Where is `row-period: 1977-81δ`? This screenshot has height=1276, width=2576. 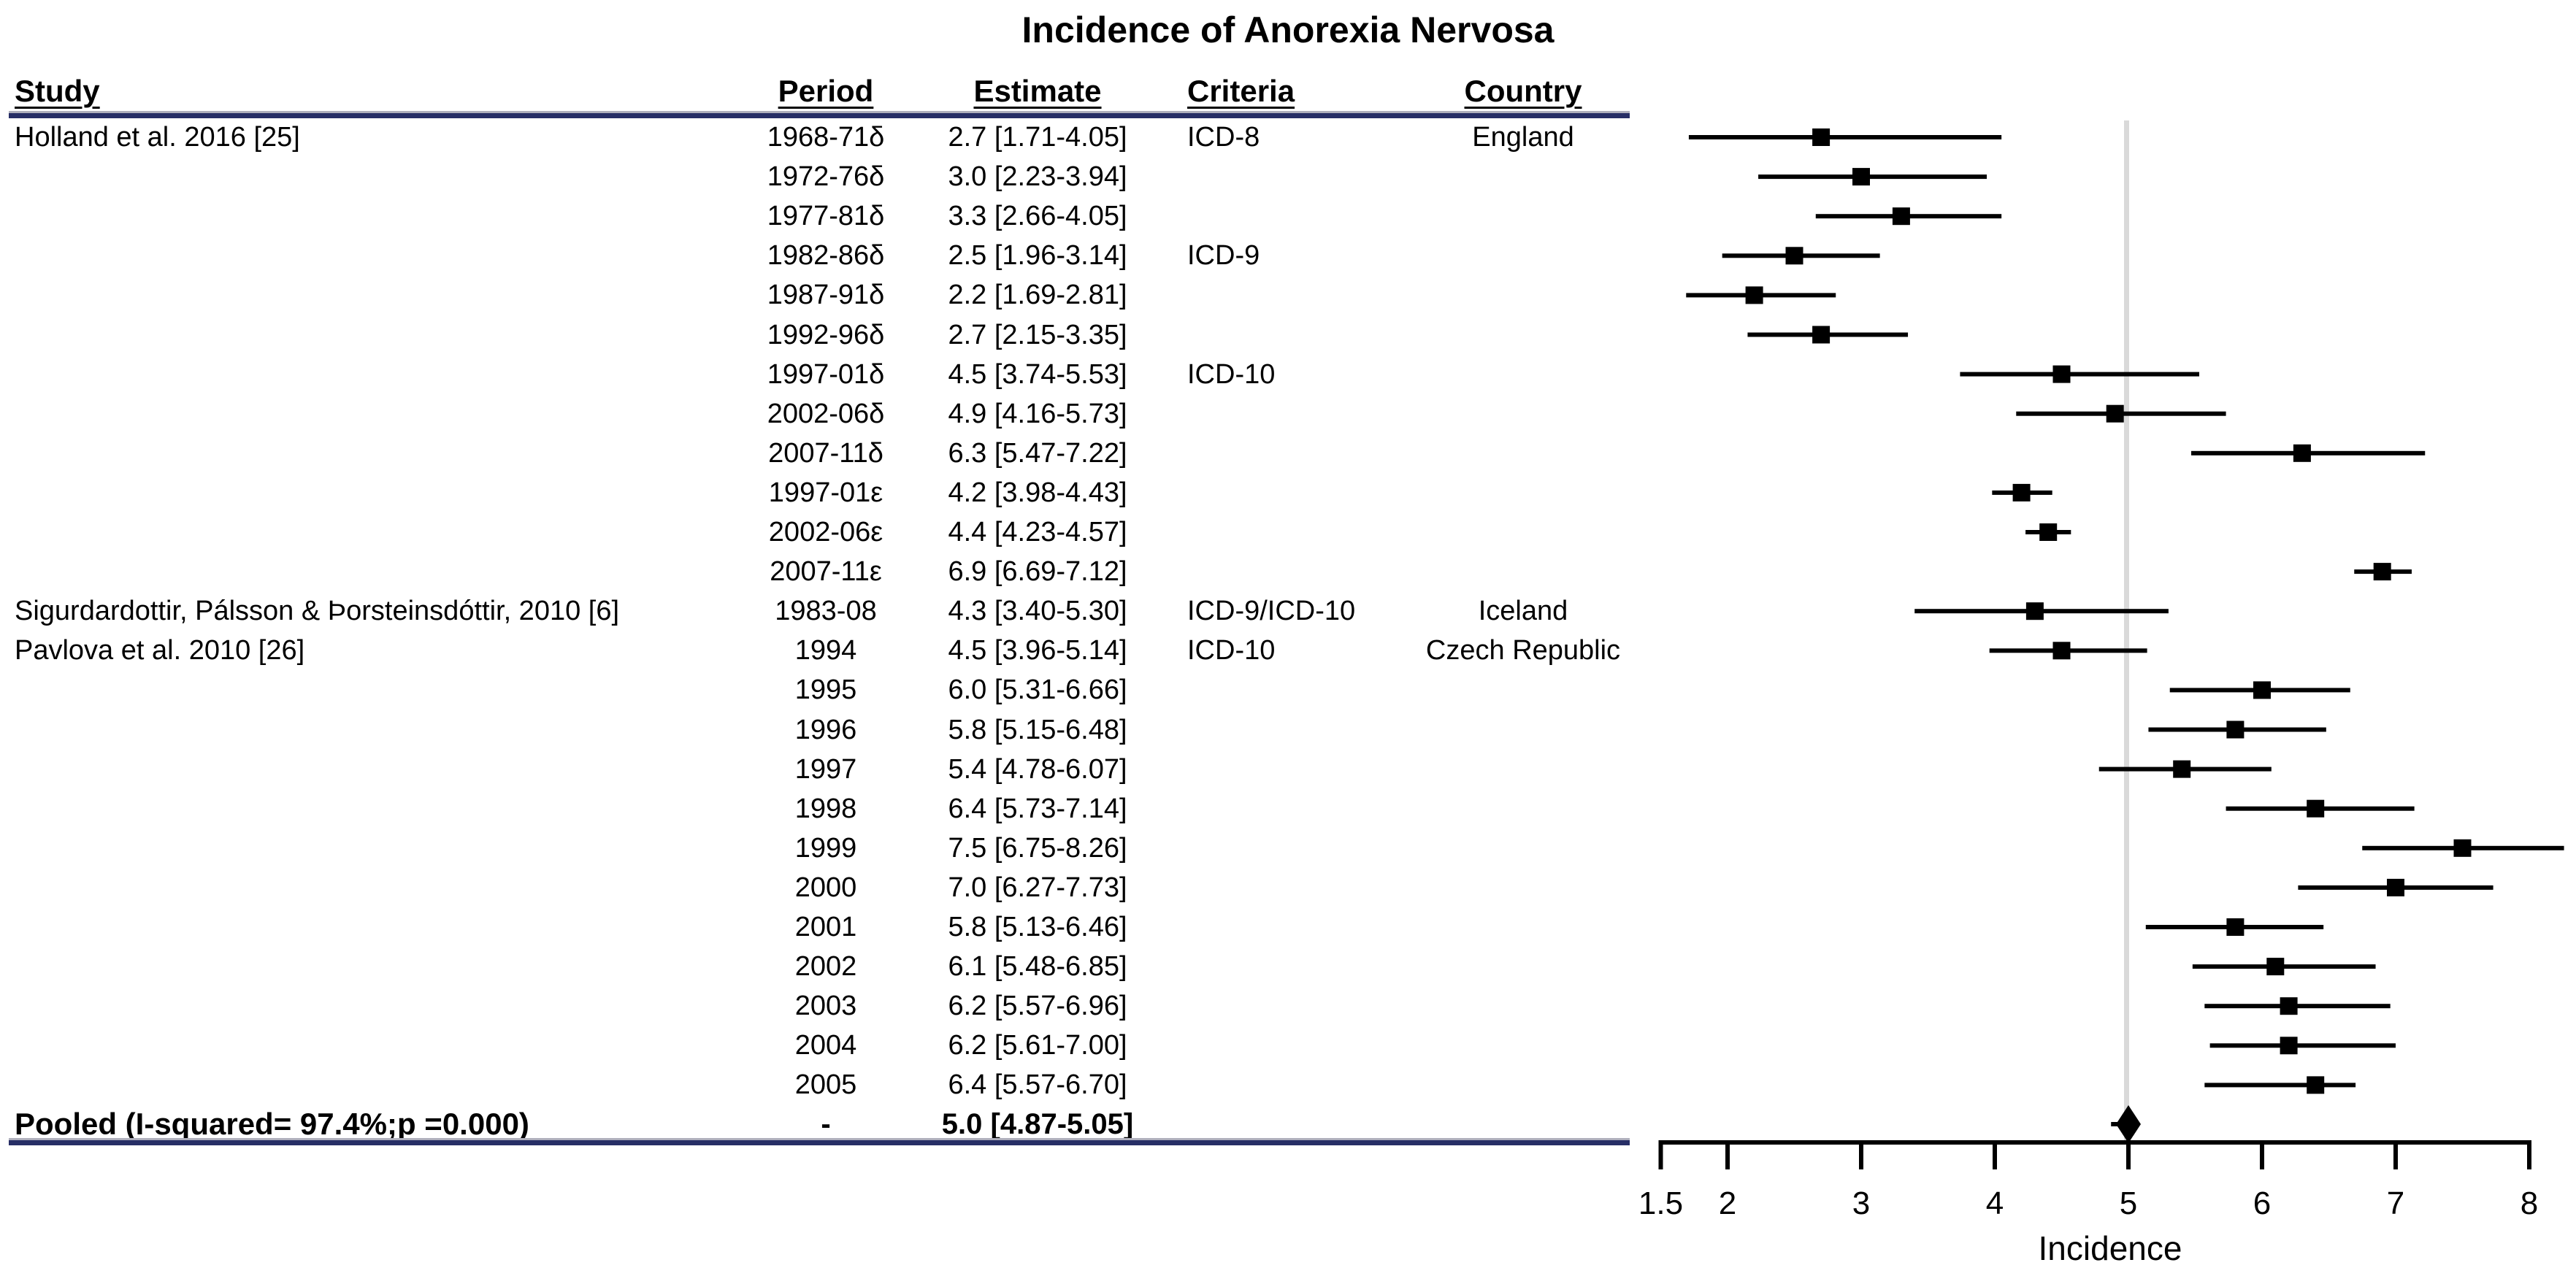 row-period: 1977-81δ is located at coordinates (826, 216).